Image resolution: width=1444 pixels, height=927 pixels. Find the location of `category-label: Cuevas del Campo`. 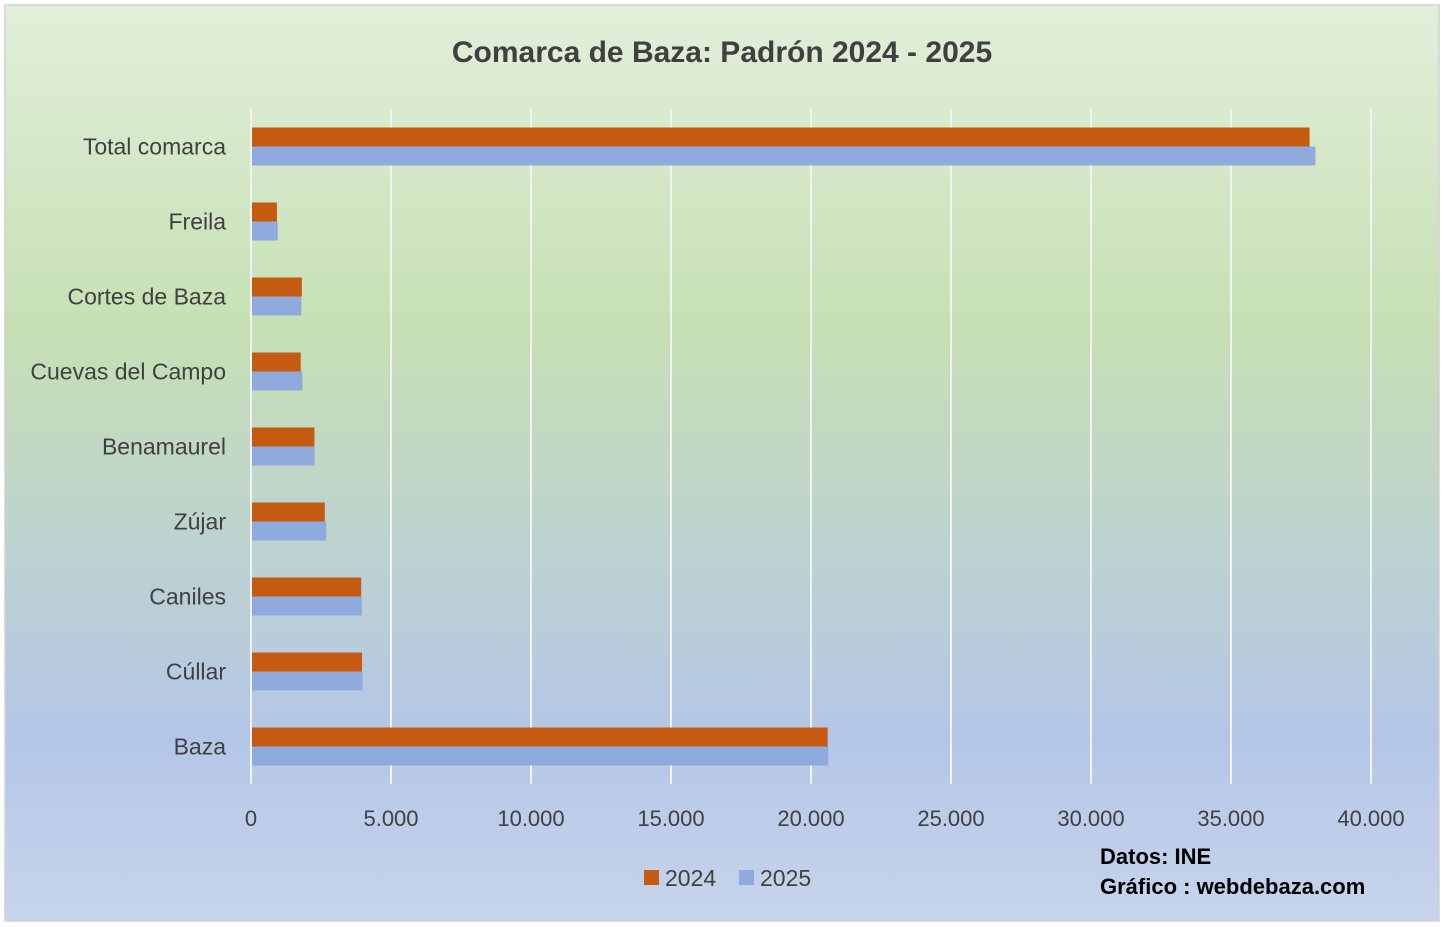

category-label: Cuevas del Campo is located at coordinates (128, 372).